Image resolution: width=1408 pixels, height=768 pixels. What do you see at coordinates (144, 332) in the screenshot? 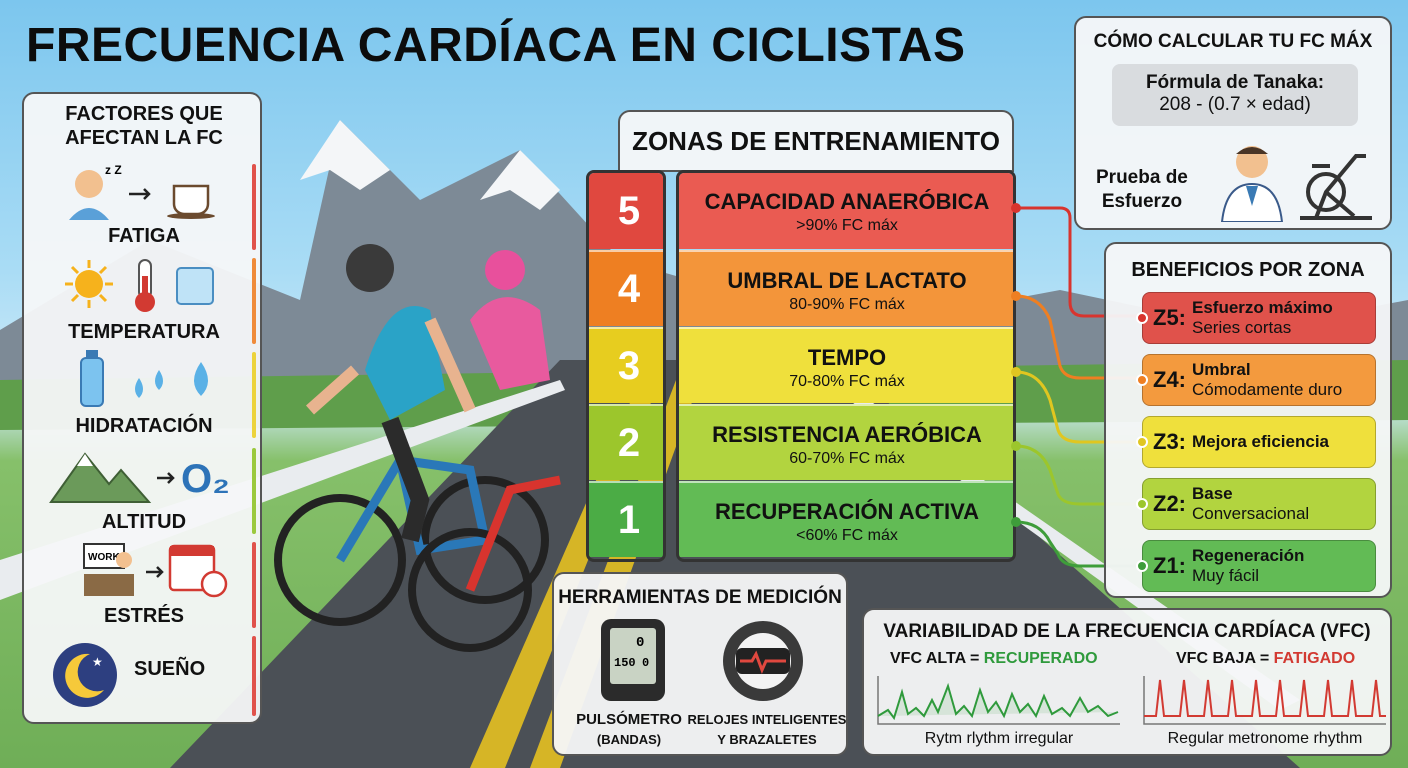
I see `factor-label: TEMPERATURA` at bounding box center [144, 332].